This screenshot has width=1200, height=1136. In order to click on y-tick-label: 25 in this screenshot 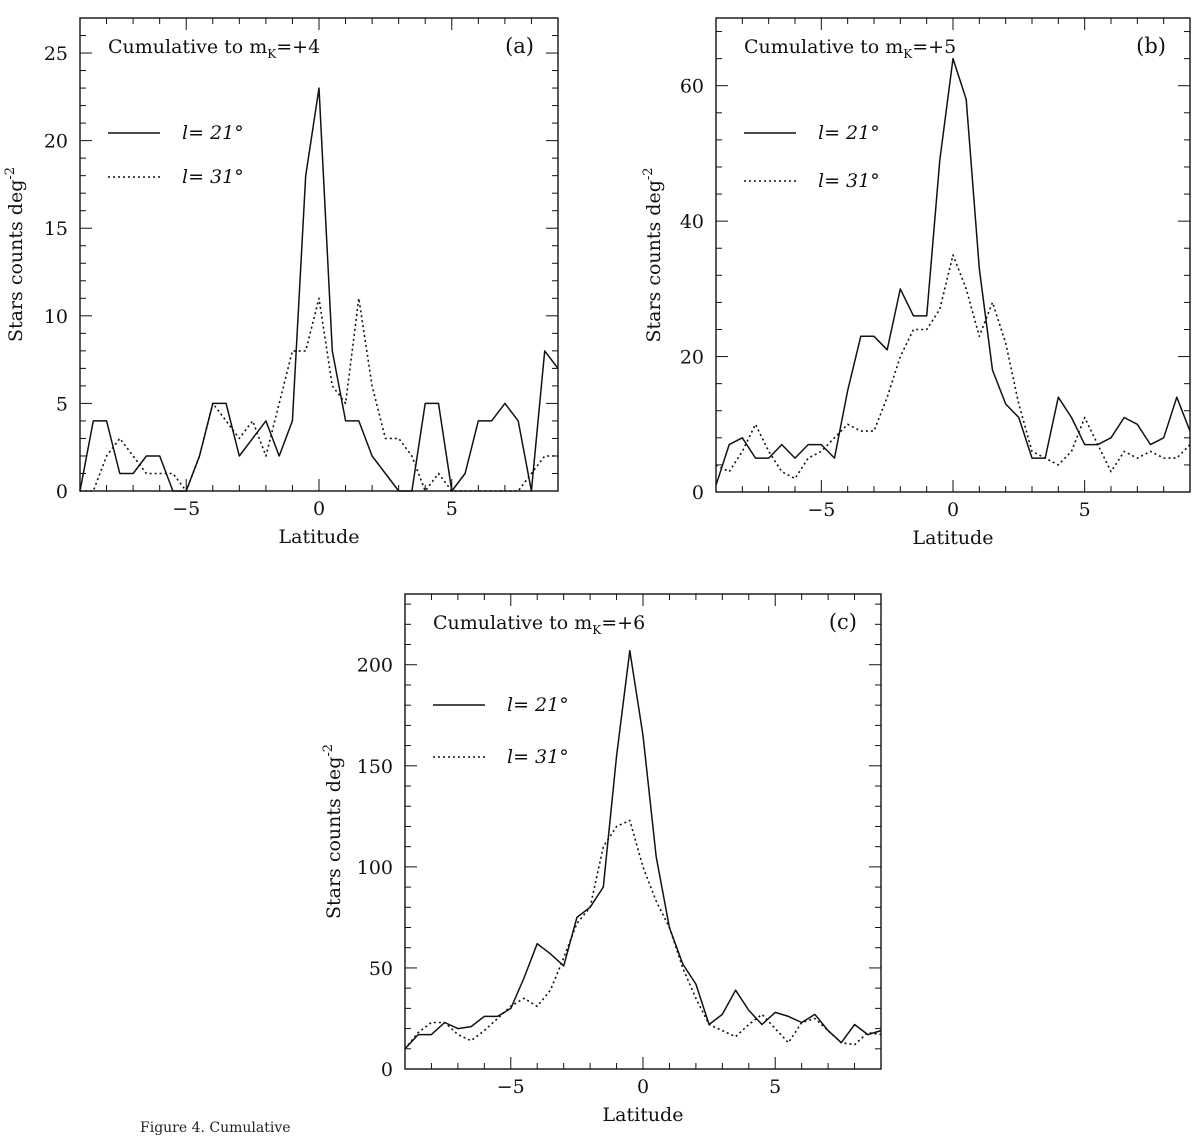, I will do `click(56, 54)`.